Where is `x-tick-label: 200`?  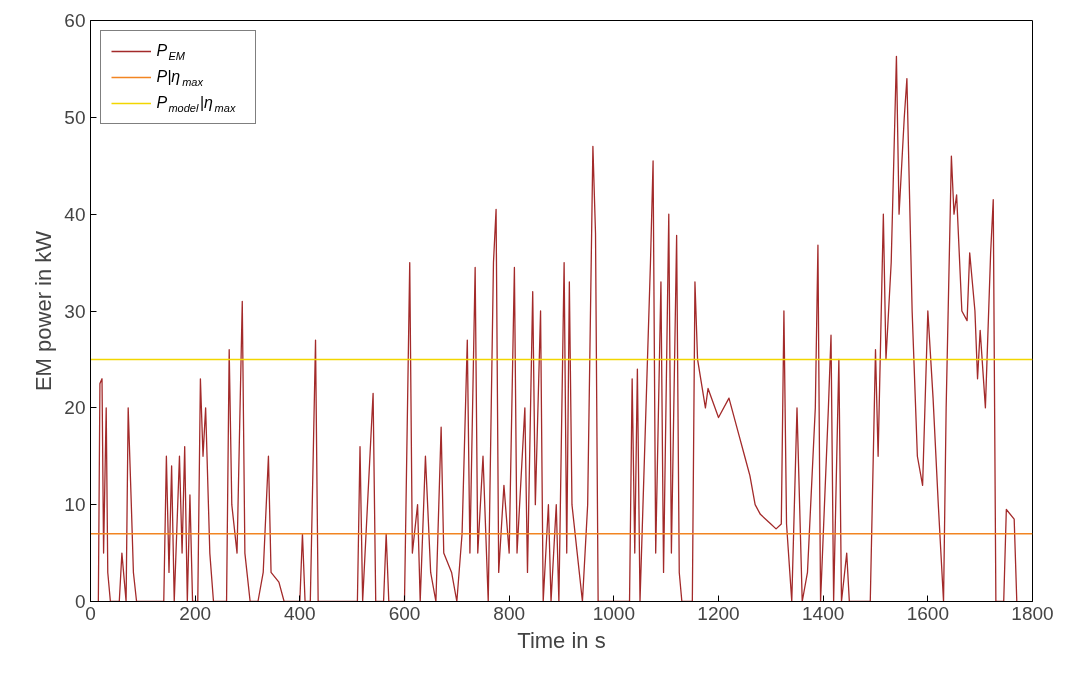
x-tick-label: 200 is located at coordinates (195, 613).